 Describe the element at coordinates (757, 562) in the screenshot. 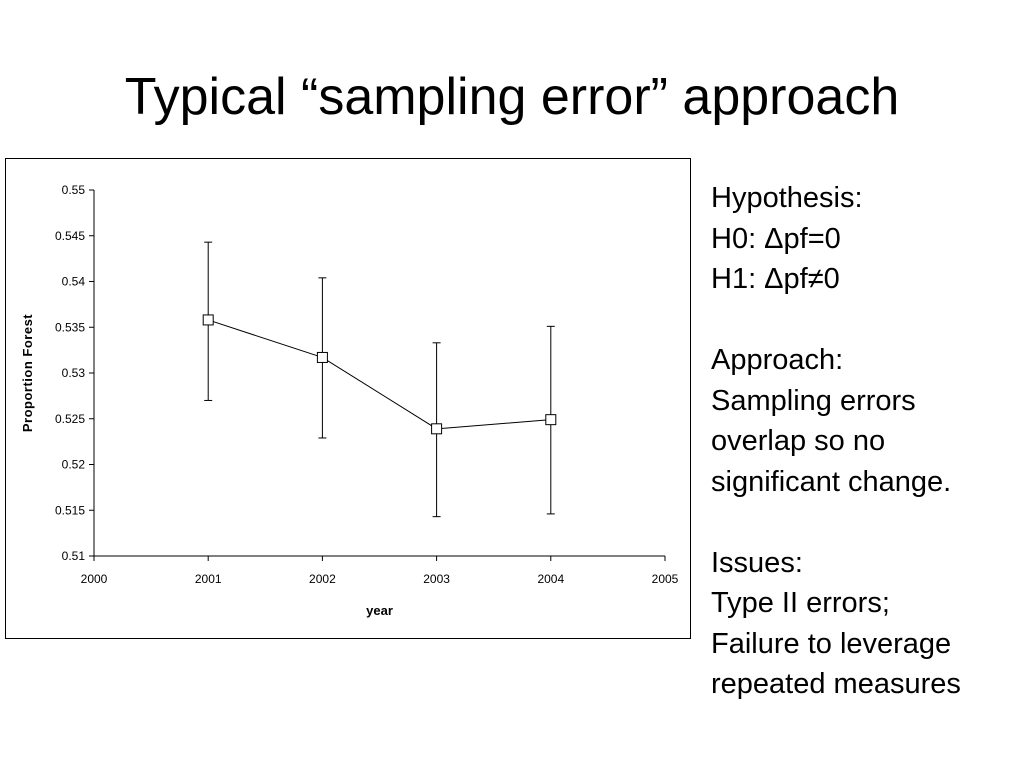

I see `notes-line: Issues:` at that location.